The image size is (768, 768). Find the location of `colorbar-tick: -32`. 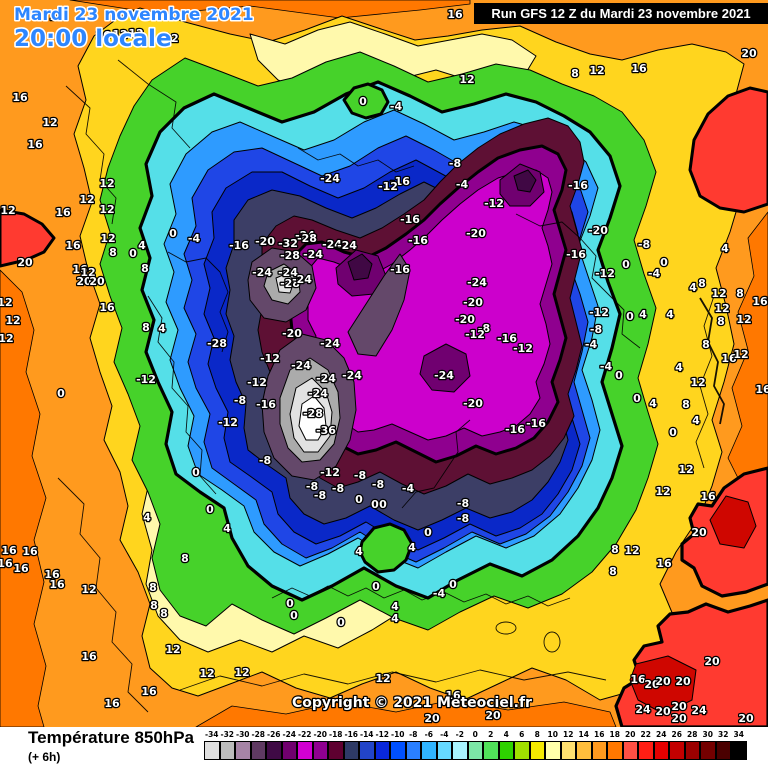

colorbar-tick: -32 is located at coordinates (227, 734).